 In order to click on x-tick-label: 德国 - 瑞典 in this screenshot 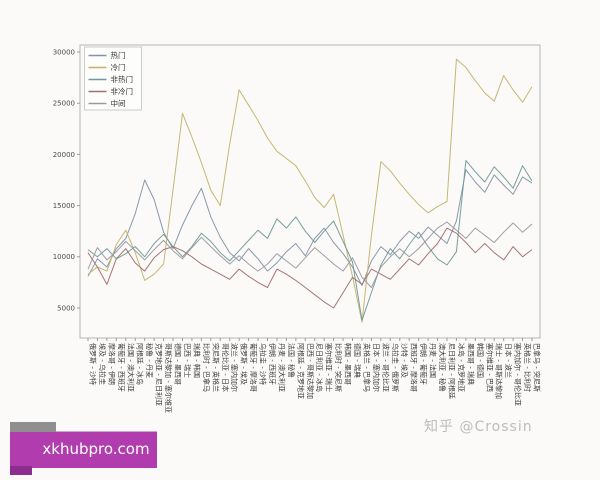, I will do `click(357, 360)`.